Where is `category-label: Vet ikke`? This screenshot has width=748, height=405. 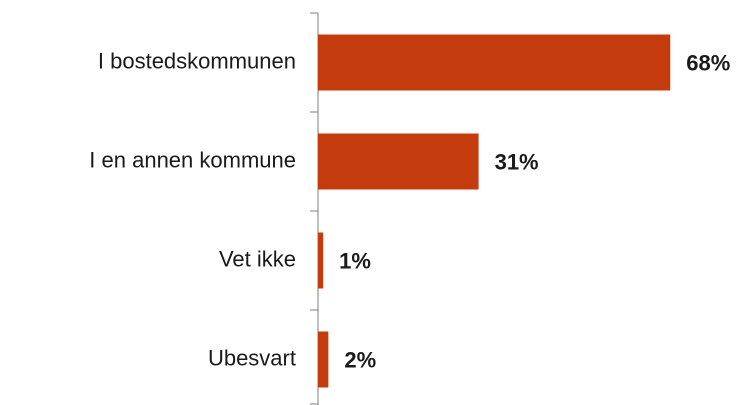 category-label: Vet ikke is located at coordinates (257, 258).